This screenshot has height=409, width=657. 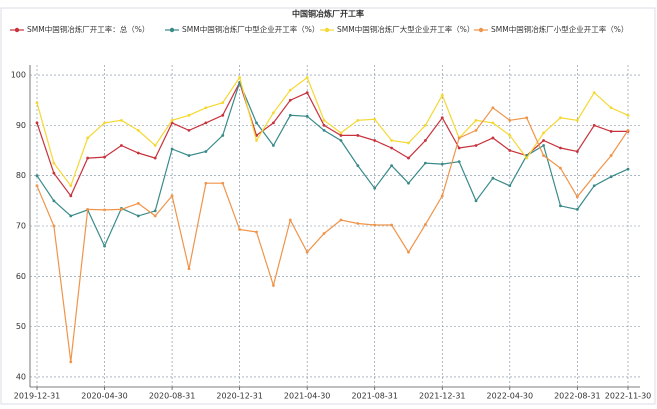 What do you see at coordinates (21, 376) in the screenshot?
I see `y-tick-label: 40` at bounding box center [21, 376].